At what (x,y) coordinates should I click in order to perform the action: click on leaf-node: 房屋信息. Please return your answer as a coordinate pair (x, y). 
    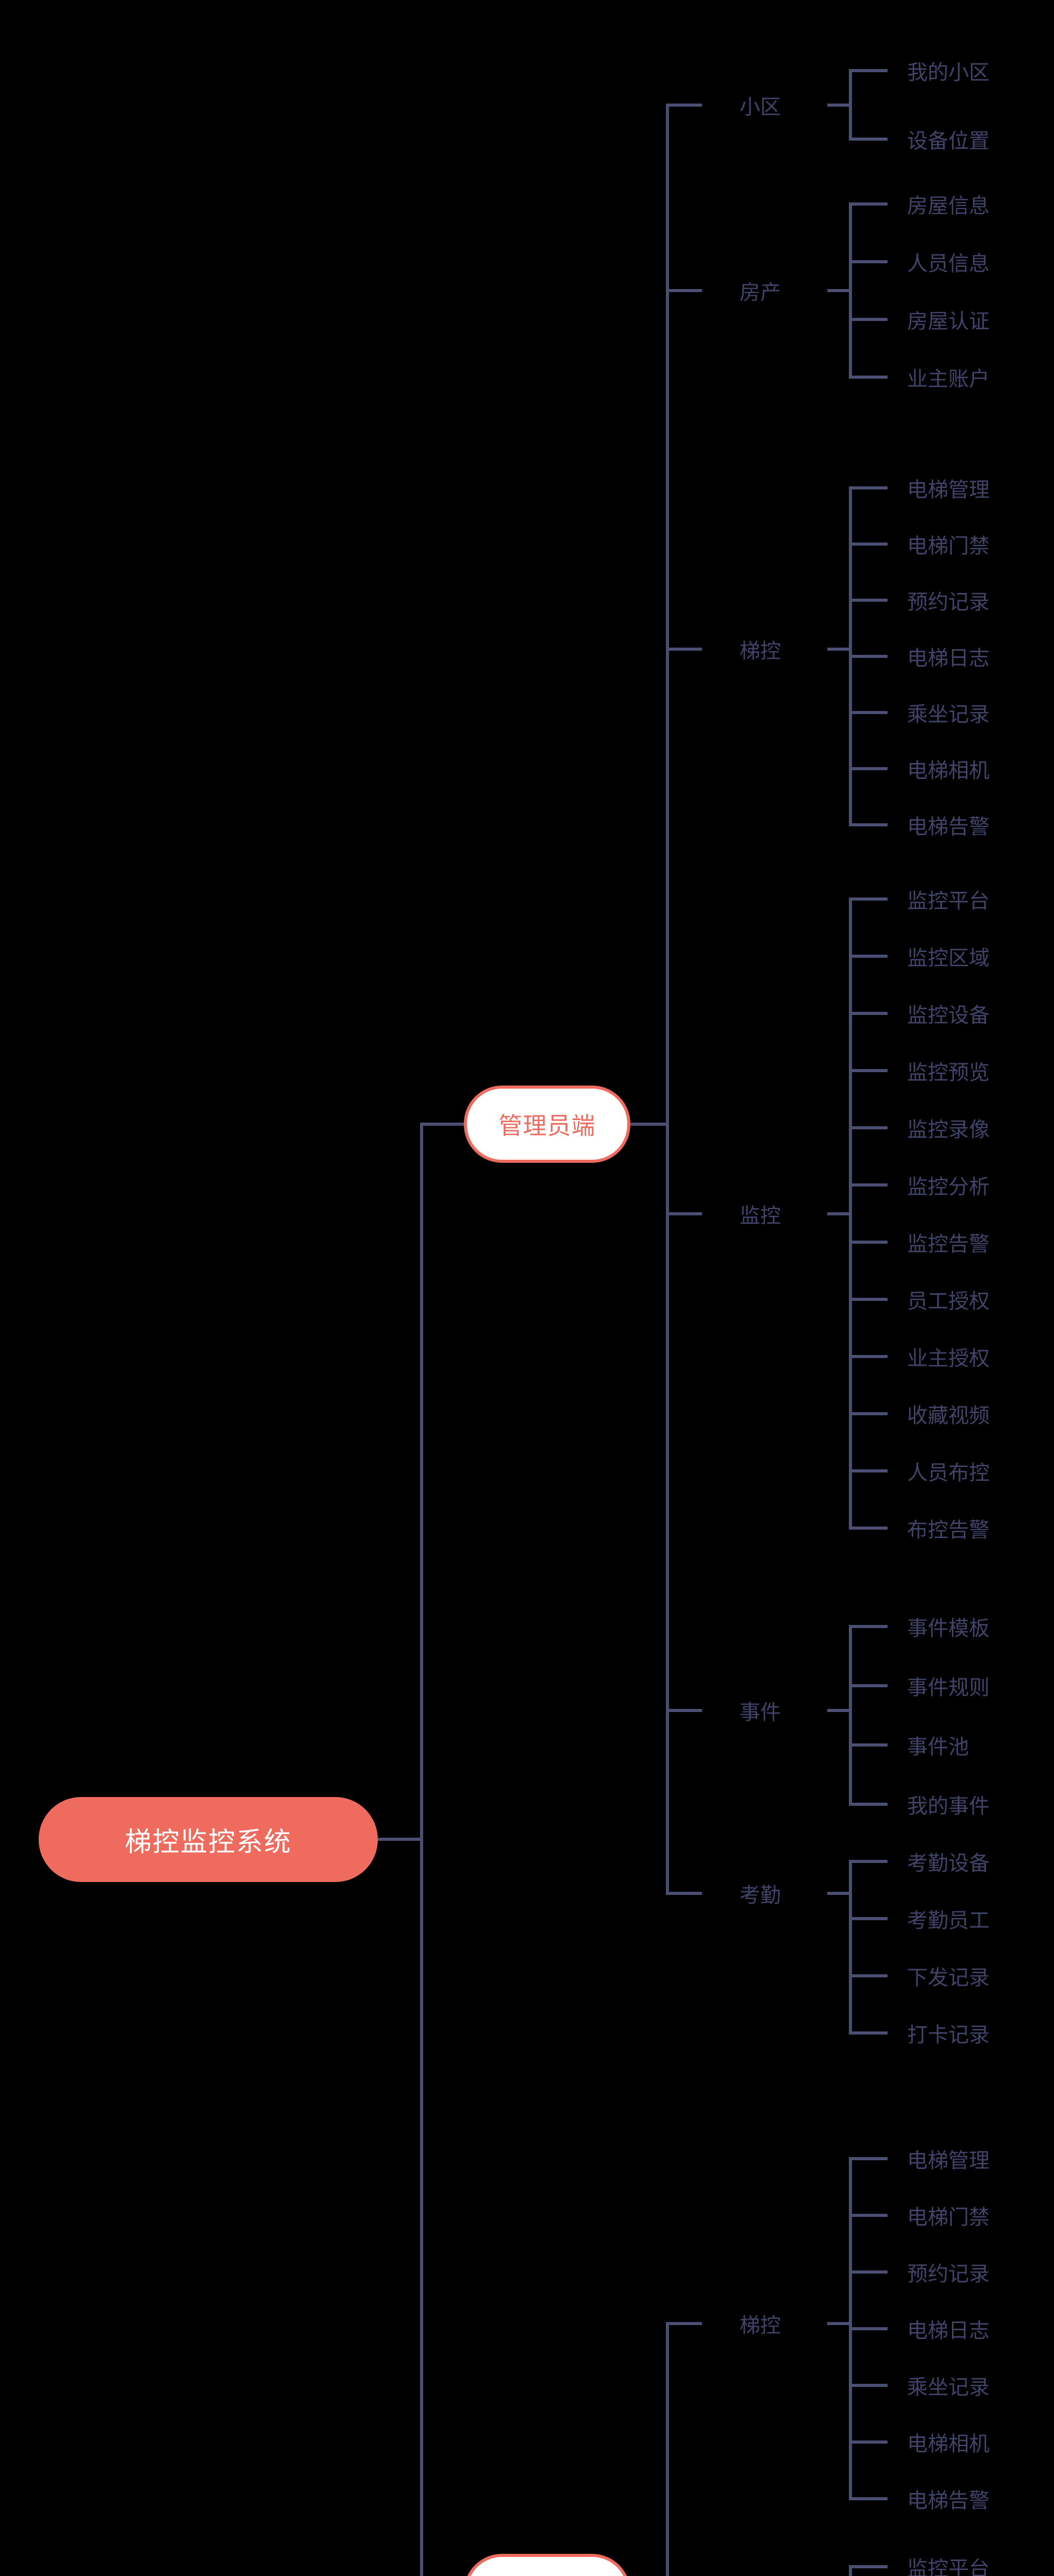
    Looking at the image, I should click on (948, 206).